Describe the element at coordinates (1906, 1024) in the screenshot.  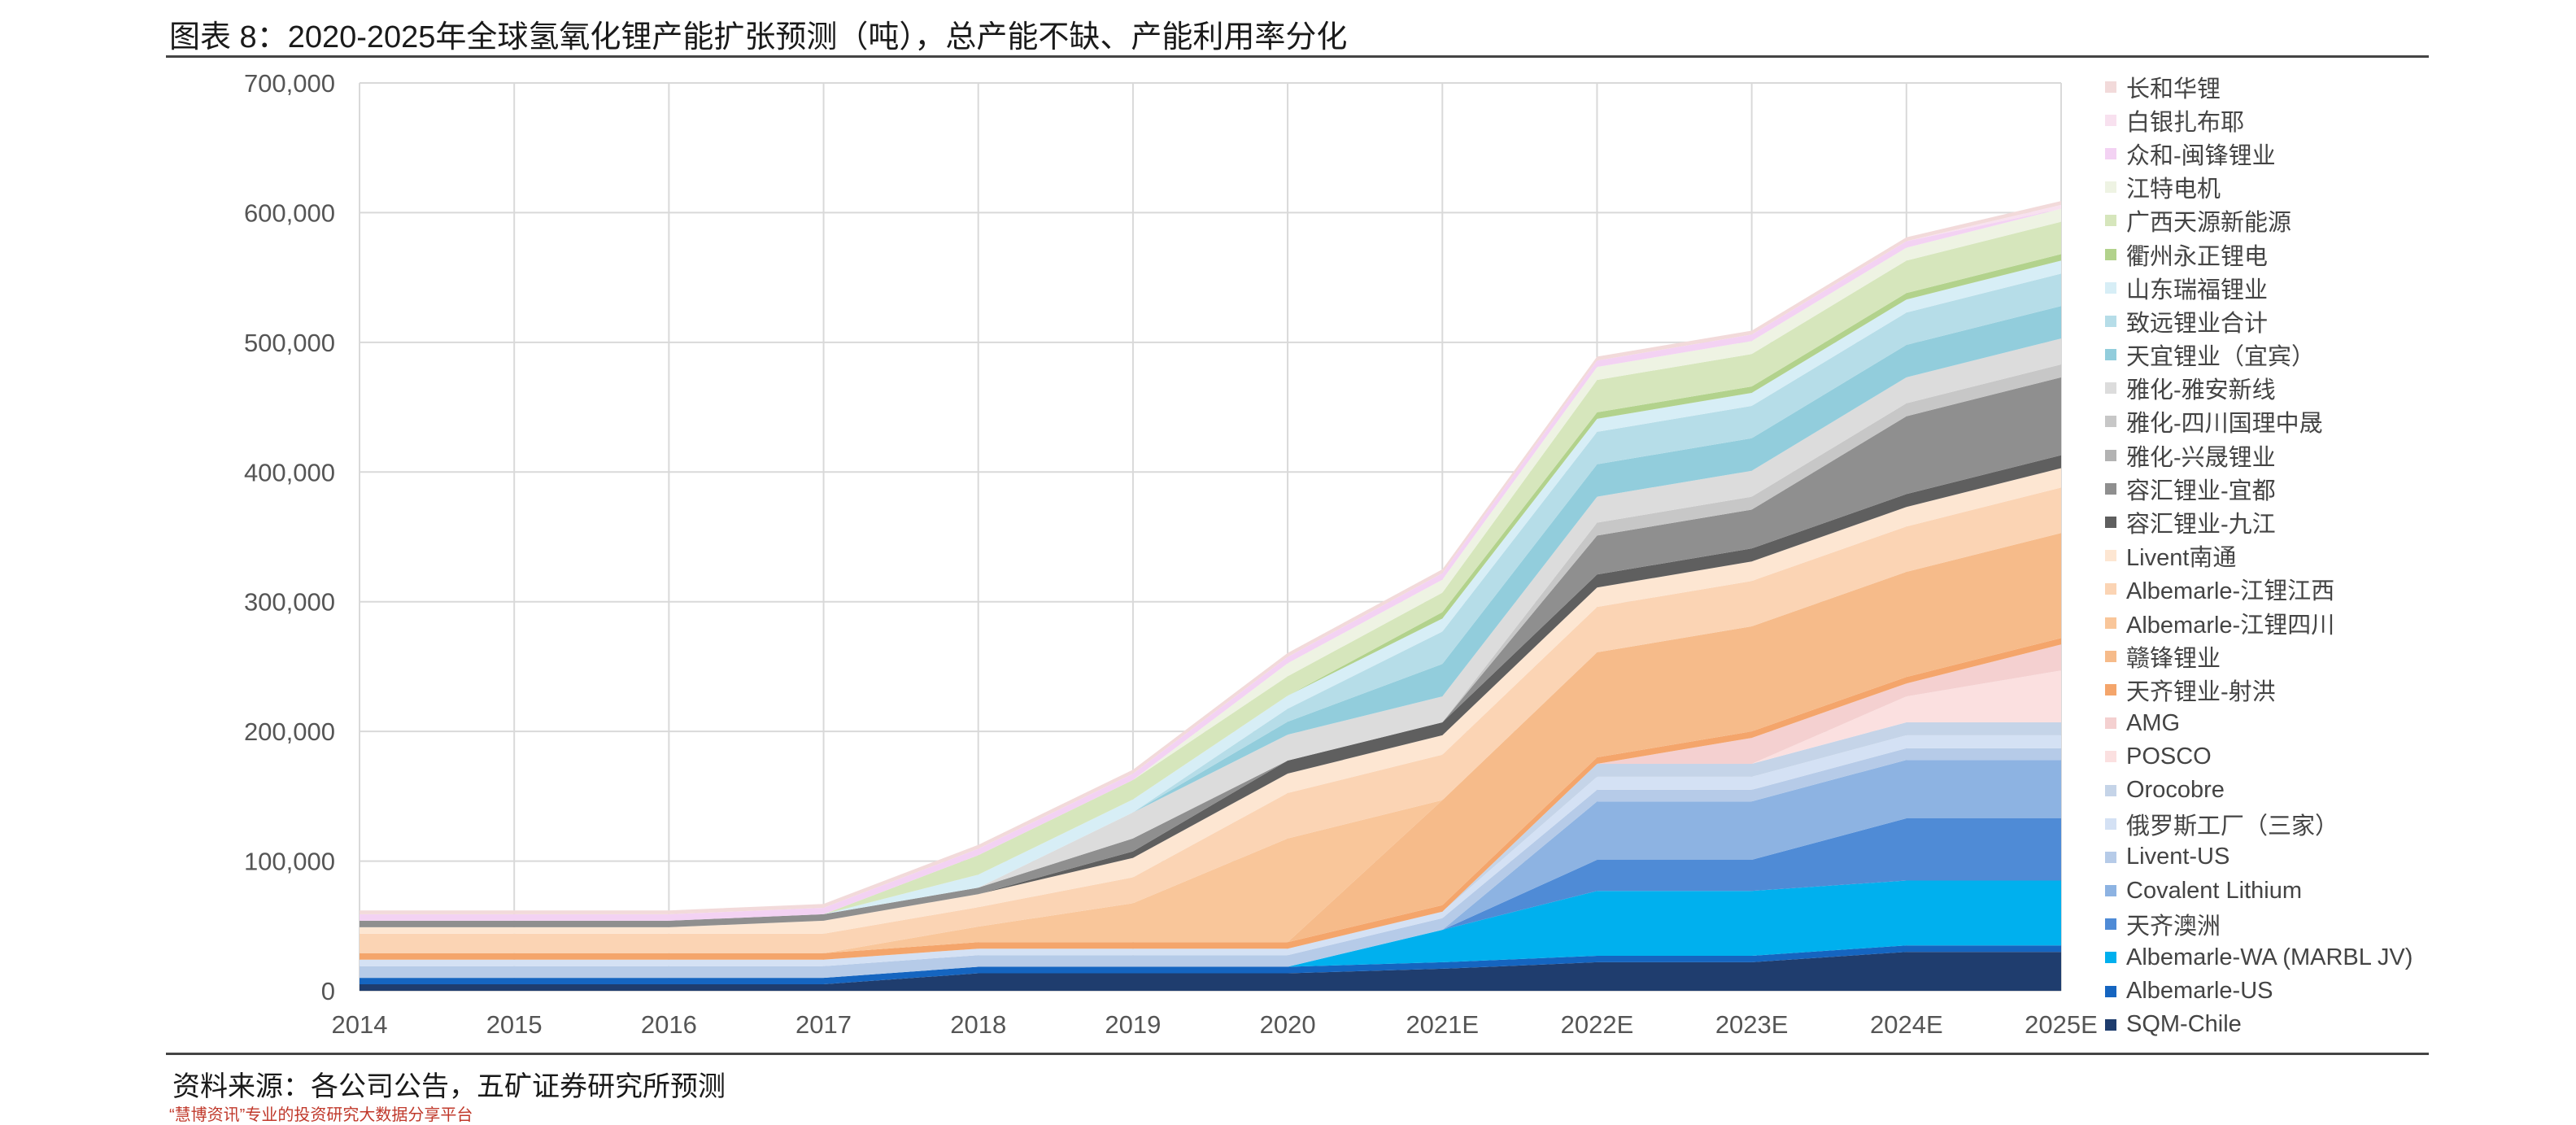
I see `x-tick-label: 2024E` at that location.